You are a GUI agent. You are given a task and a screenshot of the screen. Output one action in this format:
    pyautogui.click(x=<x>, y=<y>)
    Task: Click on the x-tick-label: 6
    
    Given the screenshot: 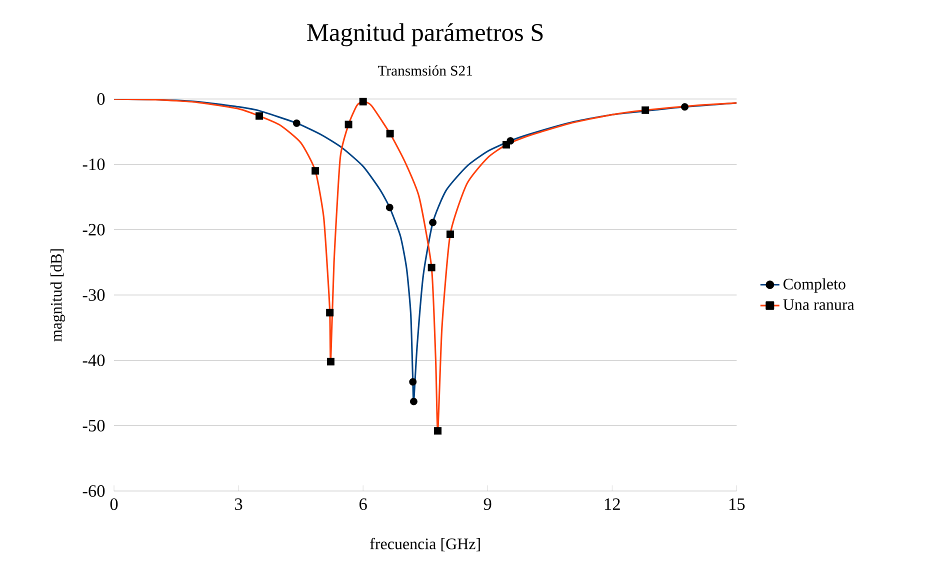 What is the action you would take?
    pyautogui.click(x=363, y=504)
    